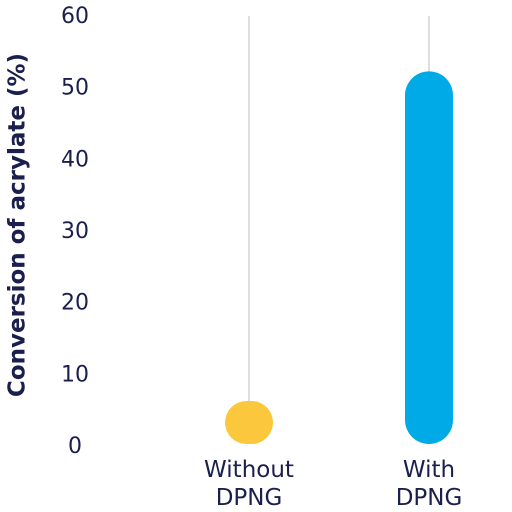 This screenshot has height=512, width=512. Describe the element at coordinates (75, 159) in the screenshot. I see `y-tick-label: 40` at that location.